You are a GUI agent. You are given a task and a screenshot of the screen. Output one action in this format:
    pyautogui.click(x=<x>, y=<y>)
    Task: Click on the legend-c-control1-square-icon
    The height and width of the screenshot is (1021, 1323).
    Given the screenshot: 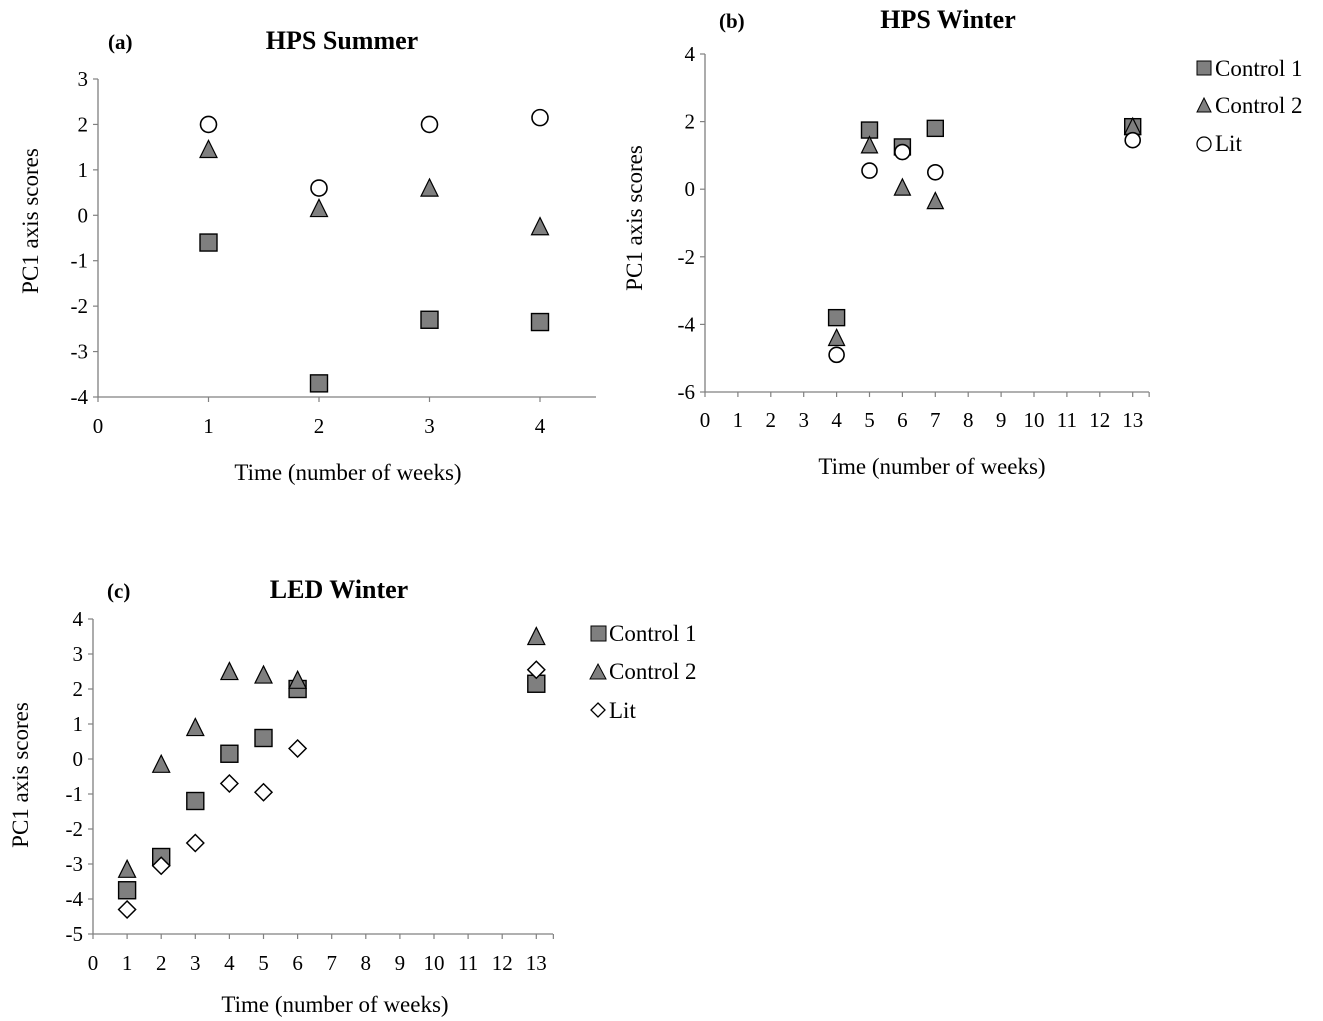 What is the action you would take?
    pyautogui.click(x=598, y=633)
    